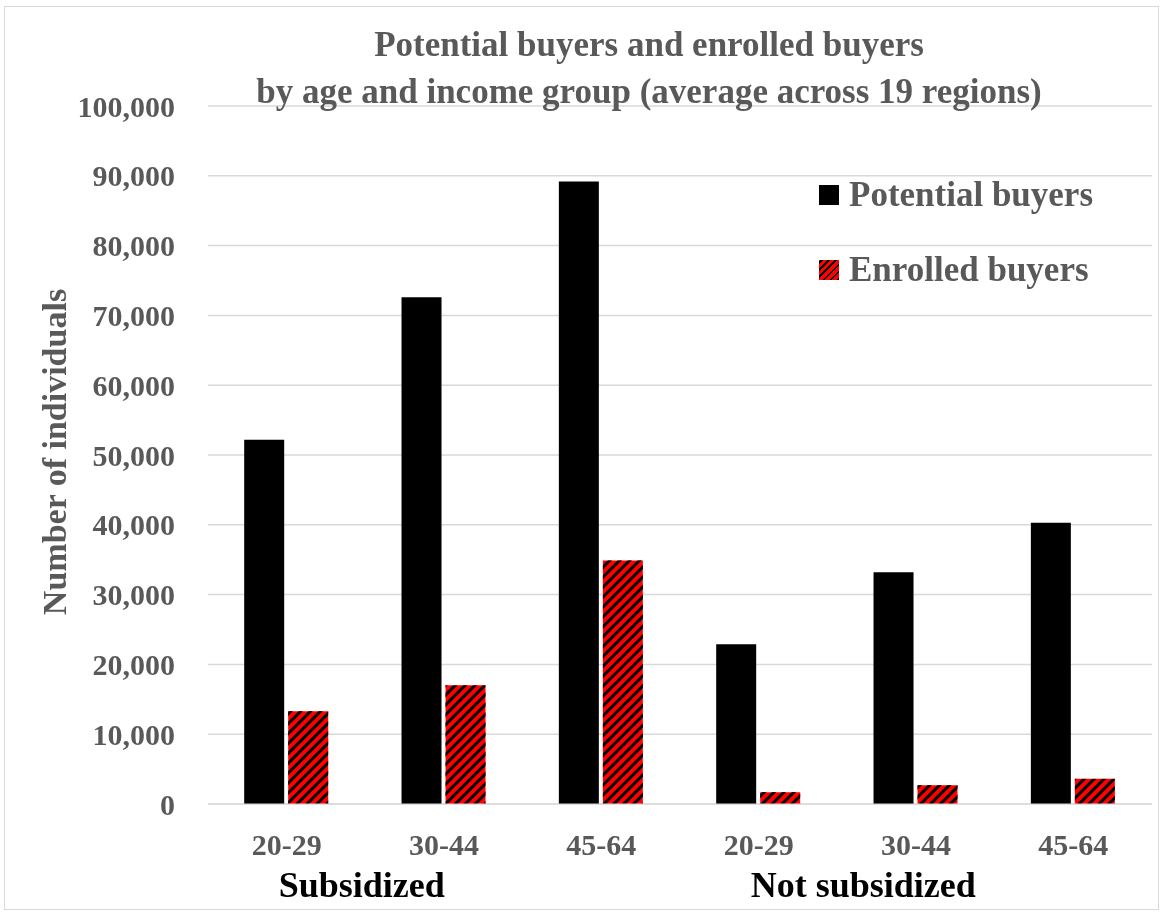 This screenshot has height=913, width=1163. What do you see at coordinates (126, 106) in the screenshot?
I see `y-tick-label: 100,000` at bounding box center [126, 106].